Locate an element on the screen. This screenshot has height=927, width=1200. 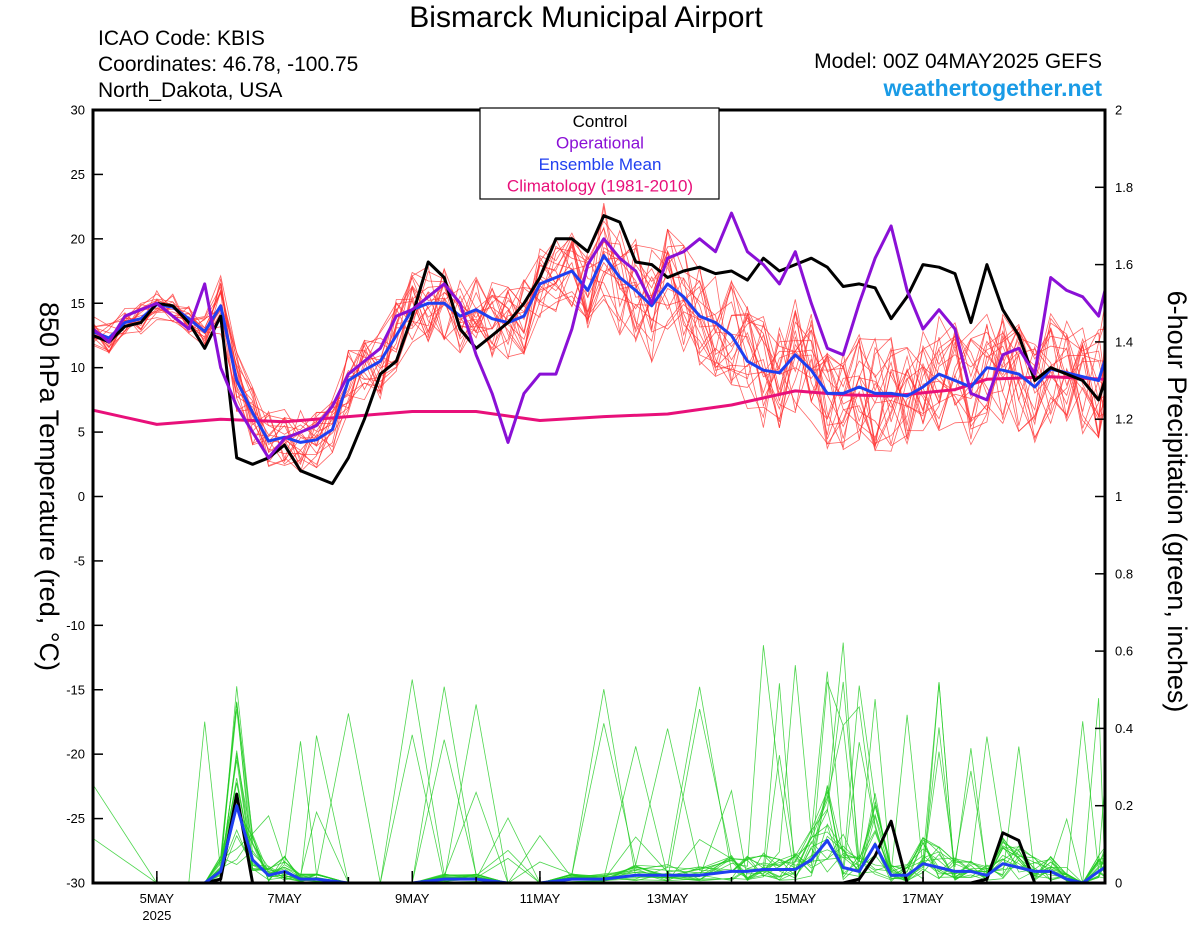
left-tick-label: -20 is located at coordinates (75, 754).